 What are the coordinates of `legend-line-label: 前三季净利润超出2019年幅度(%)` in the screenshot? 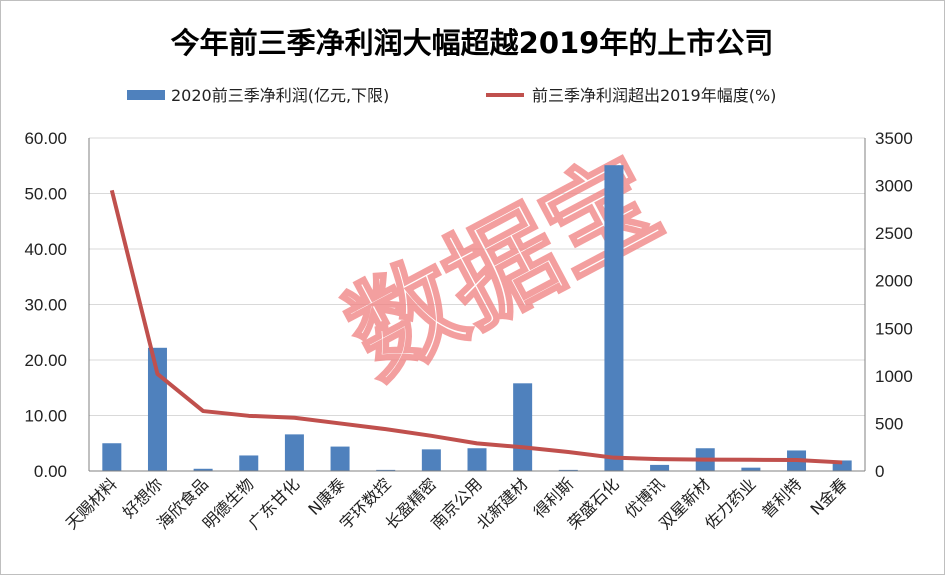 It's located at (654, 95).